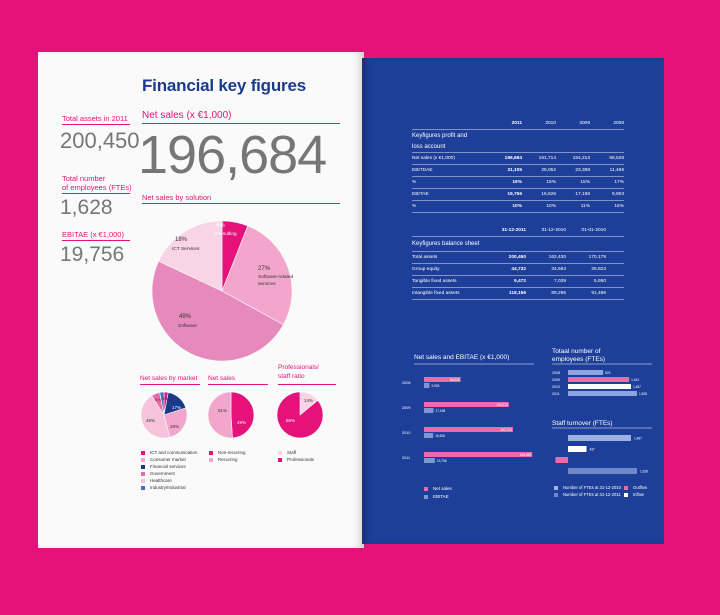 Image resolution: width=720 pixels, height=615 pixels. Describe the element at coordinates (161, 480) in the screenshot. I see `legend-label: Healthcare` at that location.